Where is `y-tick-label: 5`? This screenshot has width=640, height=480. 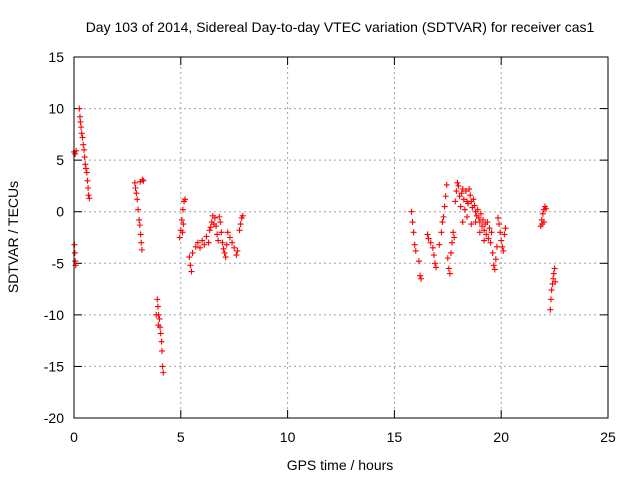
y-tick-label: 5 is located at coordinates (60, 160).